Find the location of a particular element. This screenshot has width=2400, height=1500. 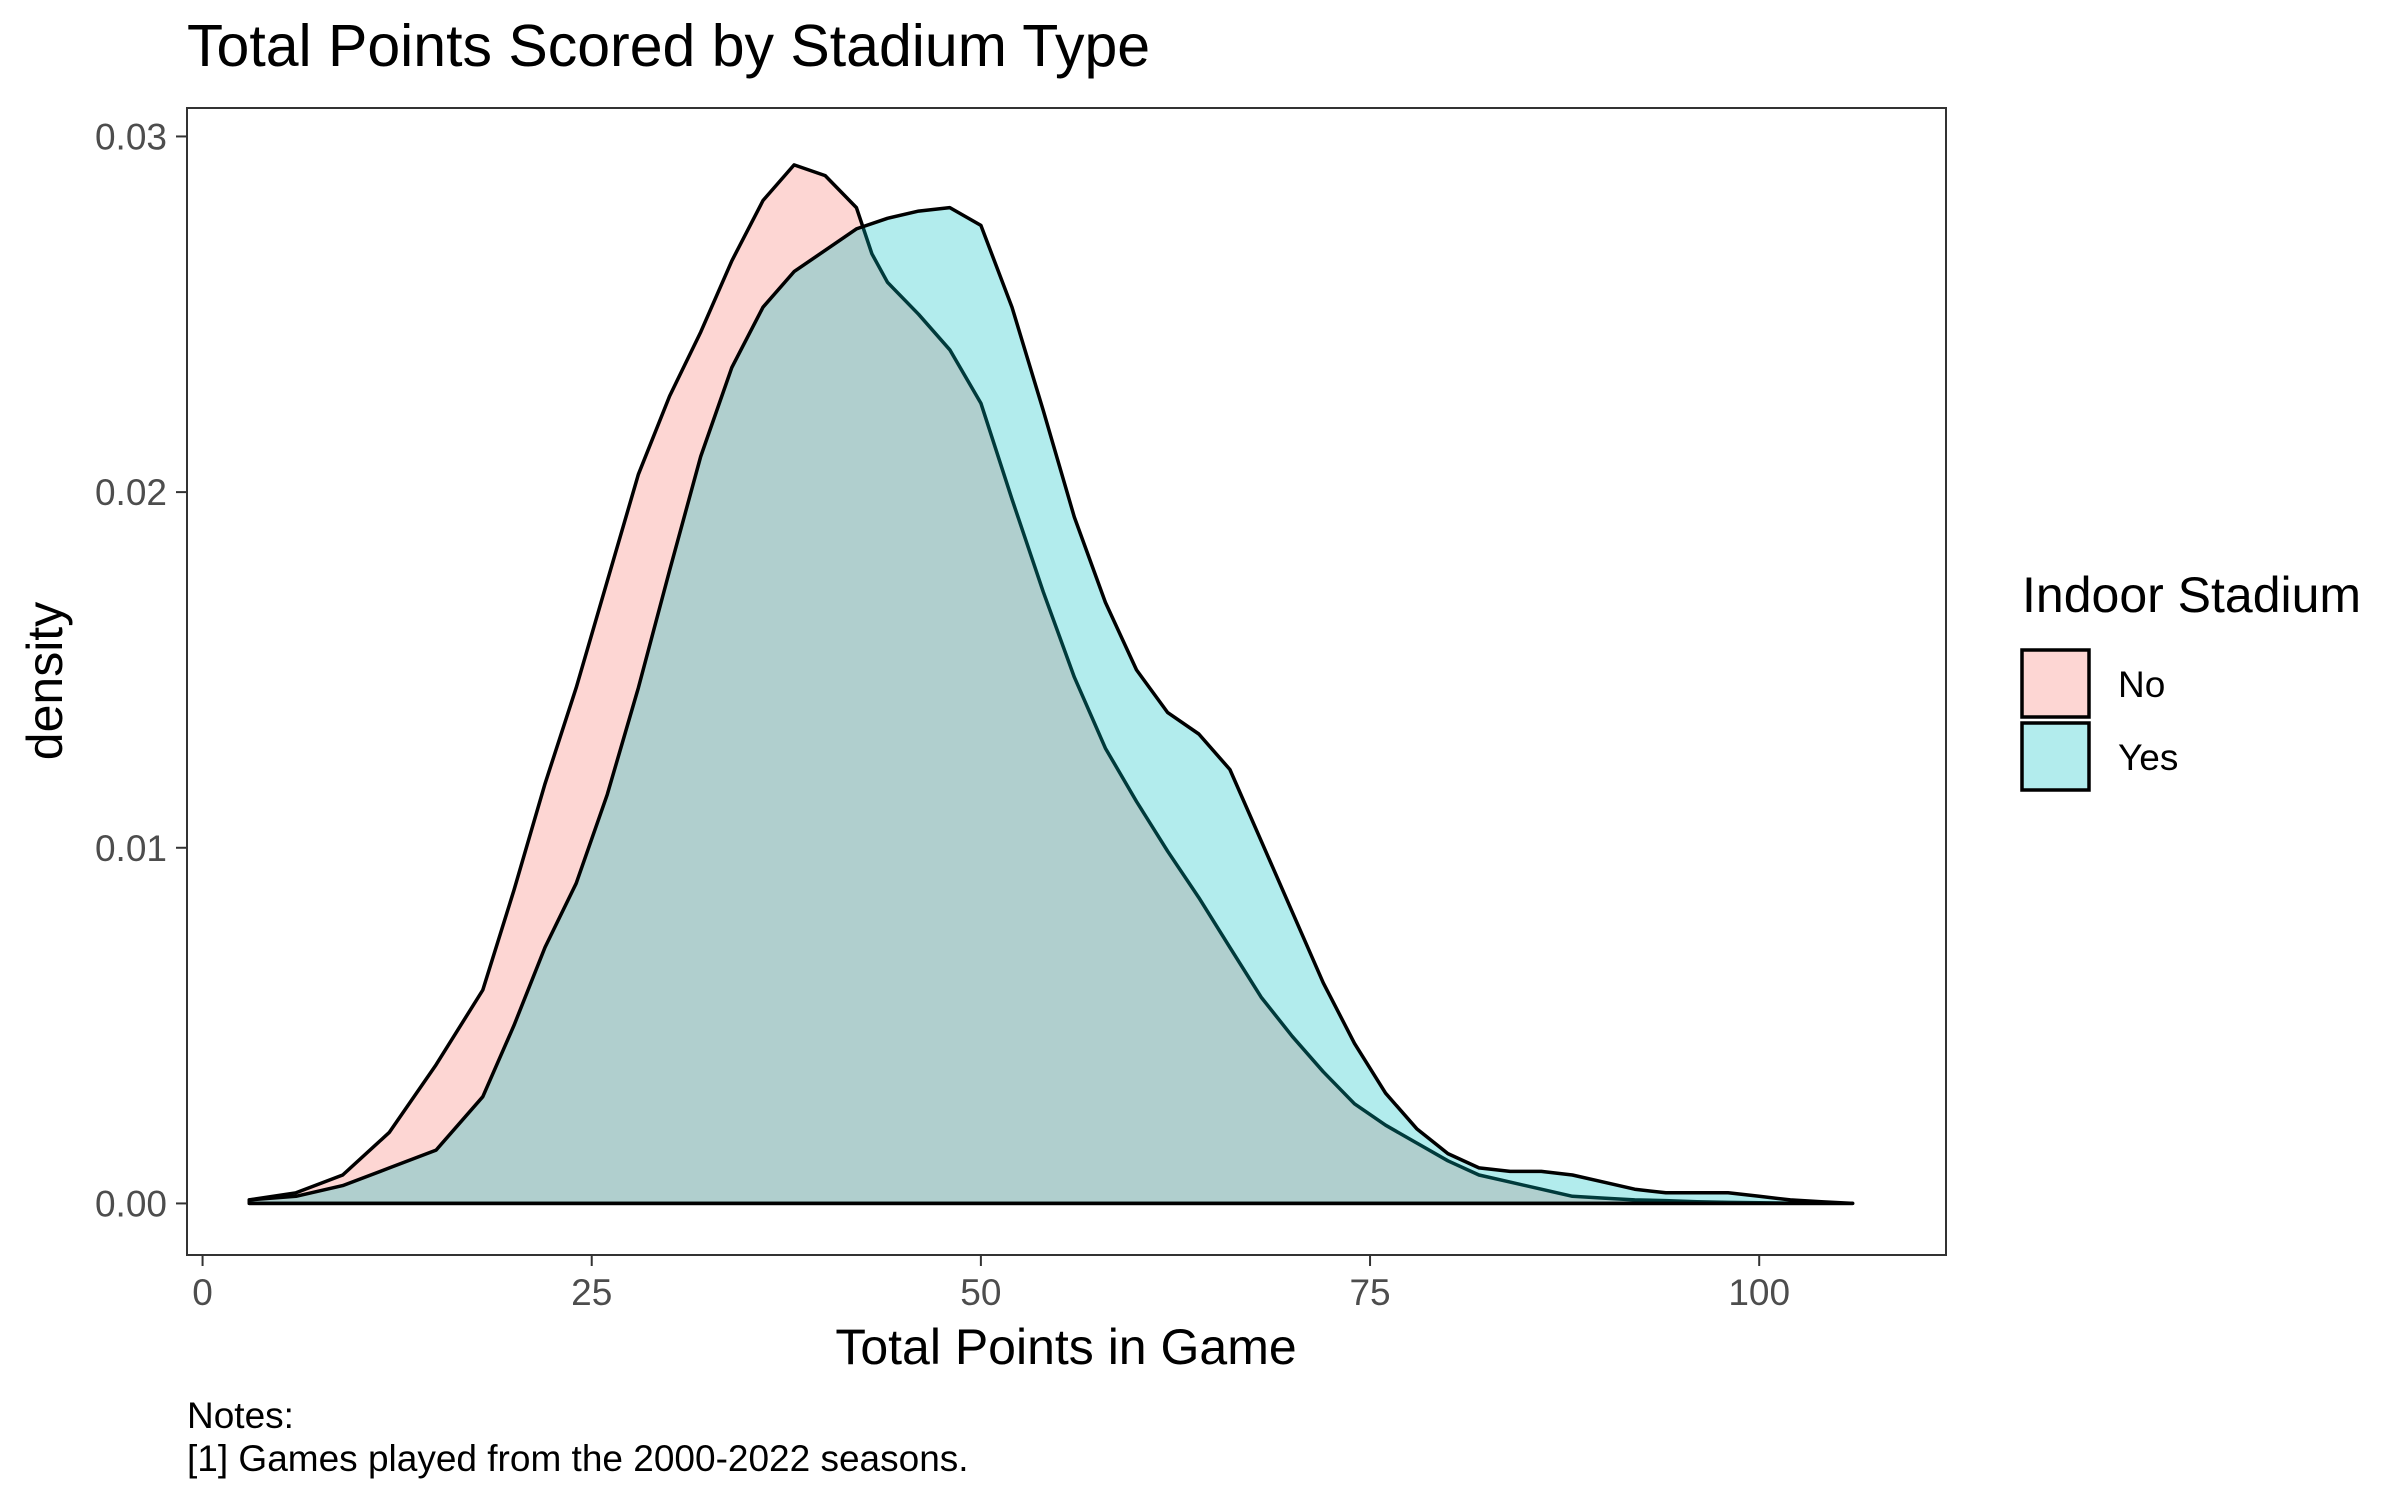

y-tick-label: 0.03 is located at coordinates (131, 136).